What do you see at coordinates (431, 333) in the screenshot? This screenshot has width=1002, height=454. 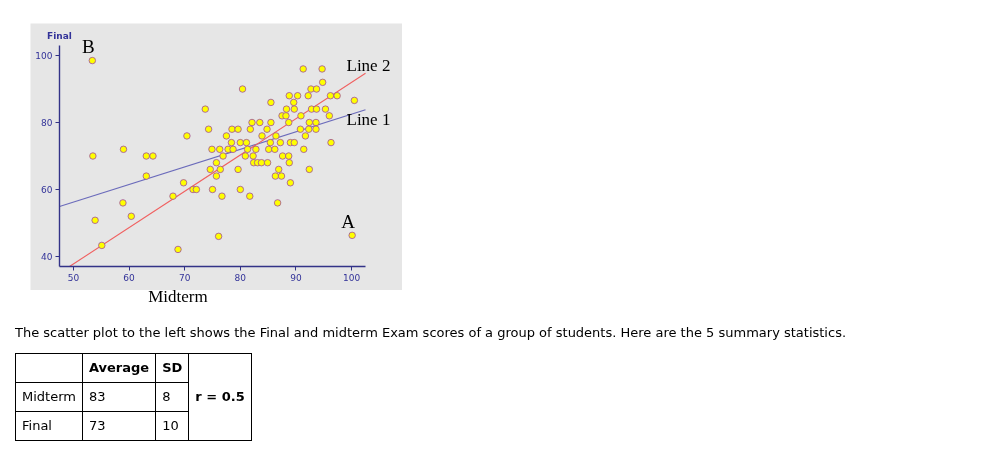 I see `text: The scatter plot to the left shows the Final and midterm Exam scores of a group of students. Here are the 5 summary statistics.` at bounding box center [431, 333].